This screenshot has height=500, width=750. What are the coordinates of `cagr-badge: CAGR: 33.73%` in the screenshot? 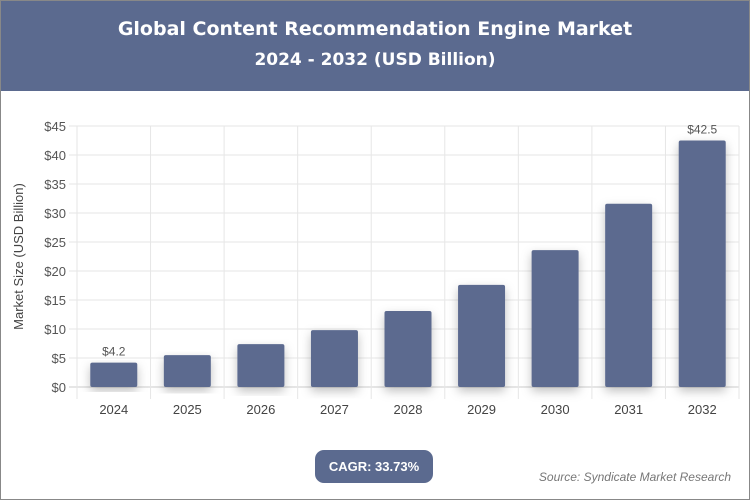 It's located at (374, 466).